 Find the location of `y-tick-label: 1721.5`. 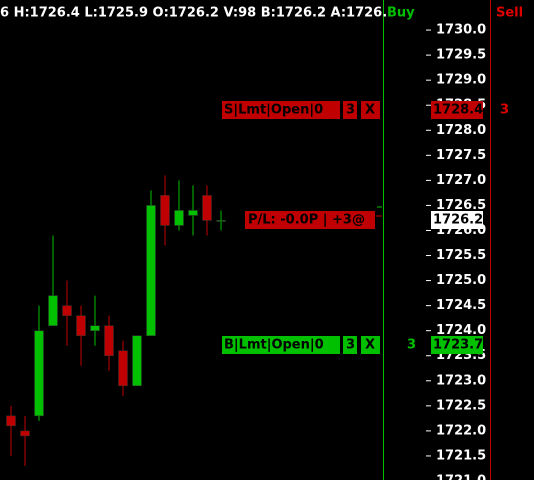

y-tick-label: 1721.5 is located at coordinates (461, 455).